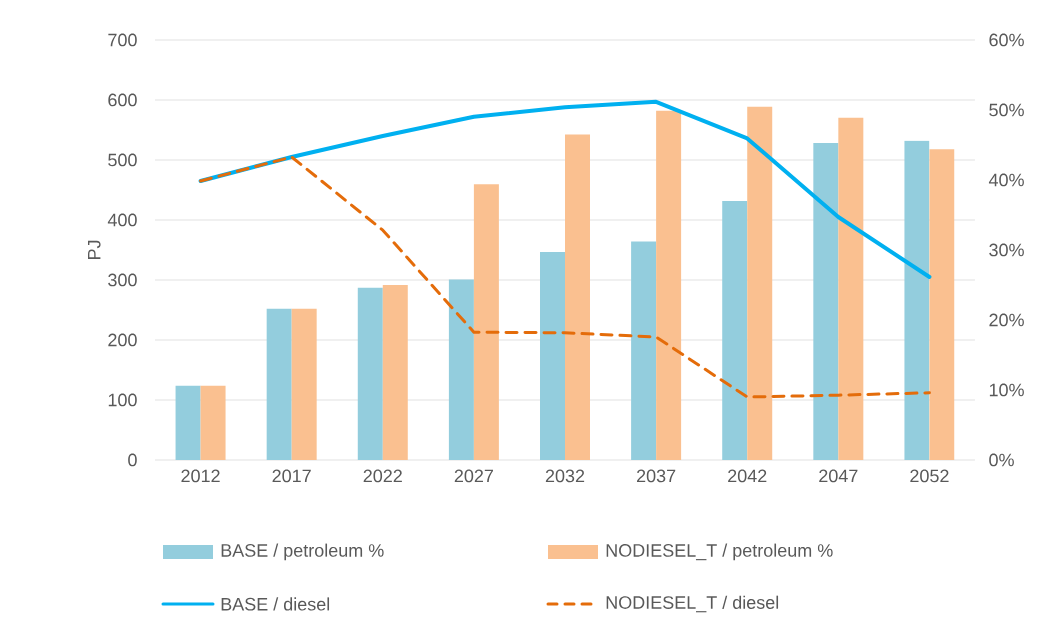  What do you see at coordinates (122, 100) in the screenshot?
I see `y-tick-label: 600` at bounding box center [122, 100].